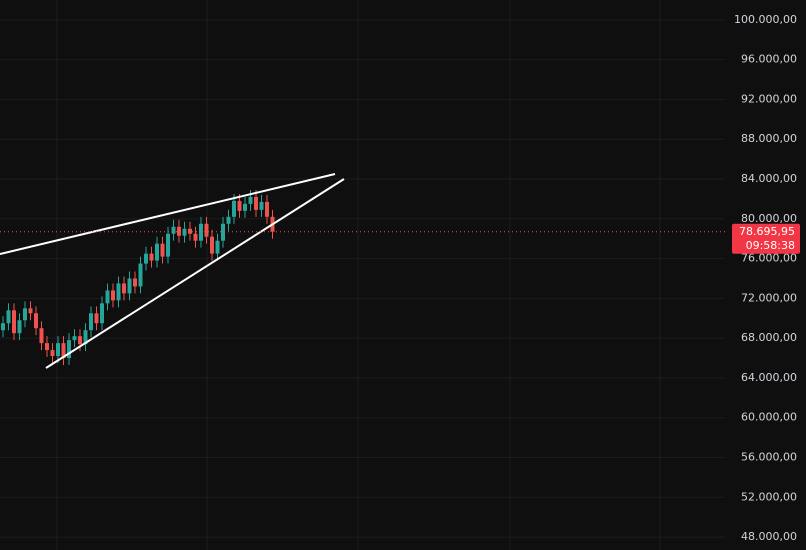 Image resolution: width=806 pixels, height=550 pixels. I want to click on y-tick-label: 60.000,00, so click(769, 417).